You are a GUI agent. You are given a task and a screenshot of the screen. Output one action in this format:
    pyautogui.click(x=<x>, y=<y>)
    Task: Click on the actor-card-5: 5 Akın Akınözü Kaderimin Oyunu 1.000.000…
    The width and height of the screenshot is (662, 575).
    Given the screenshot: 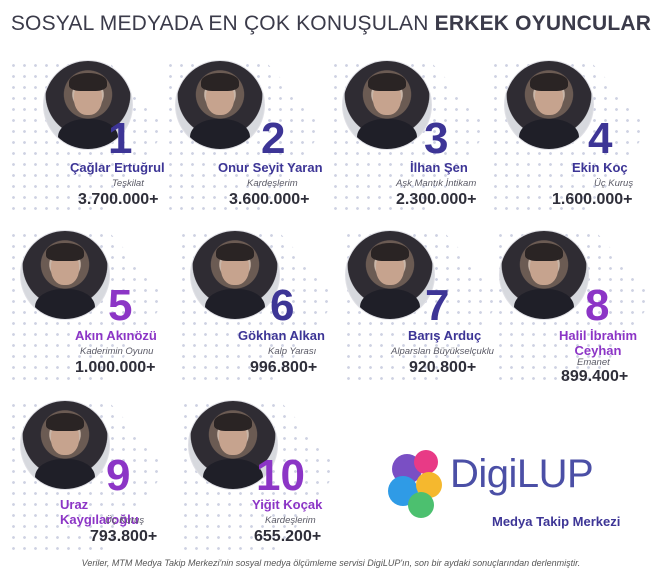 What is the action you would take?
    pyautogui.click(x=88, y=317)
    